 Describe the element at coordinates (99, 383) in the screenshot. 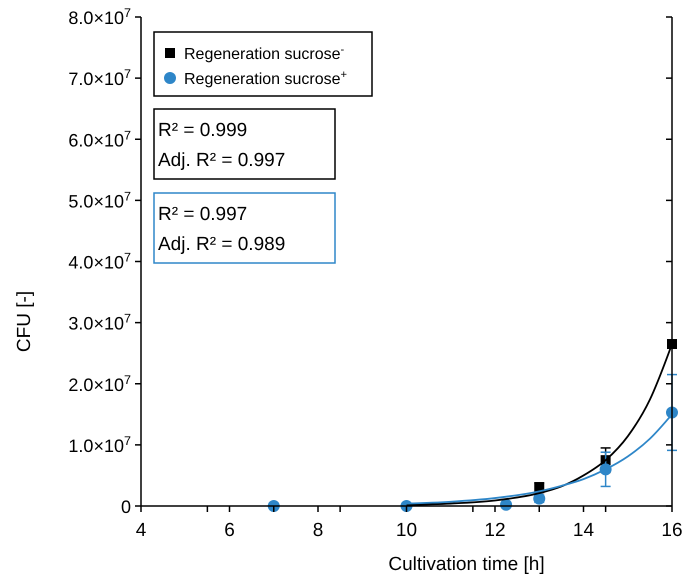

I see `y-tick-label: 2.0×10$^{7}$` at that location.